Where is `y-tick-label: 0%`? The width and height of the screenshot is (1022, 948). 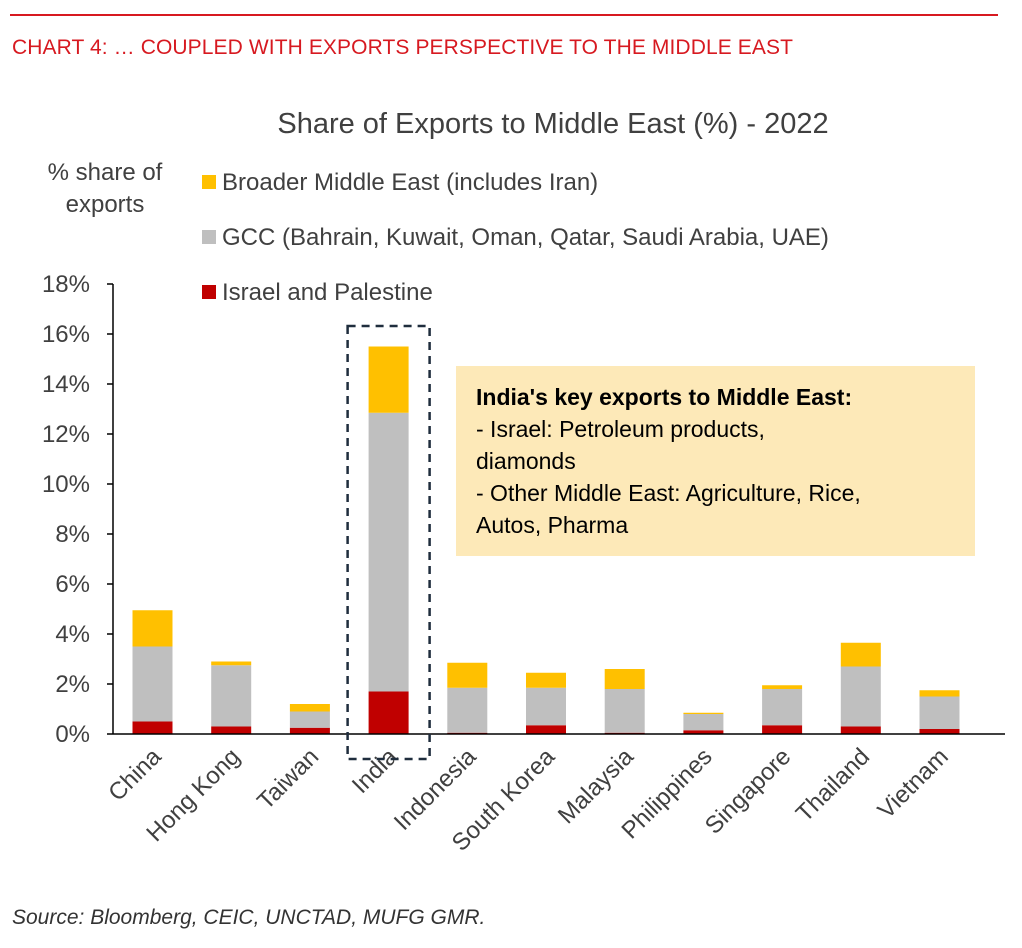 y-tick-label: 0% is located at coordinates (72, 734).